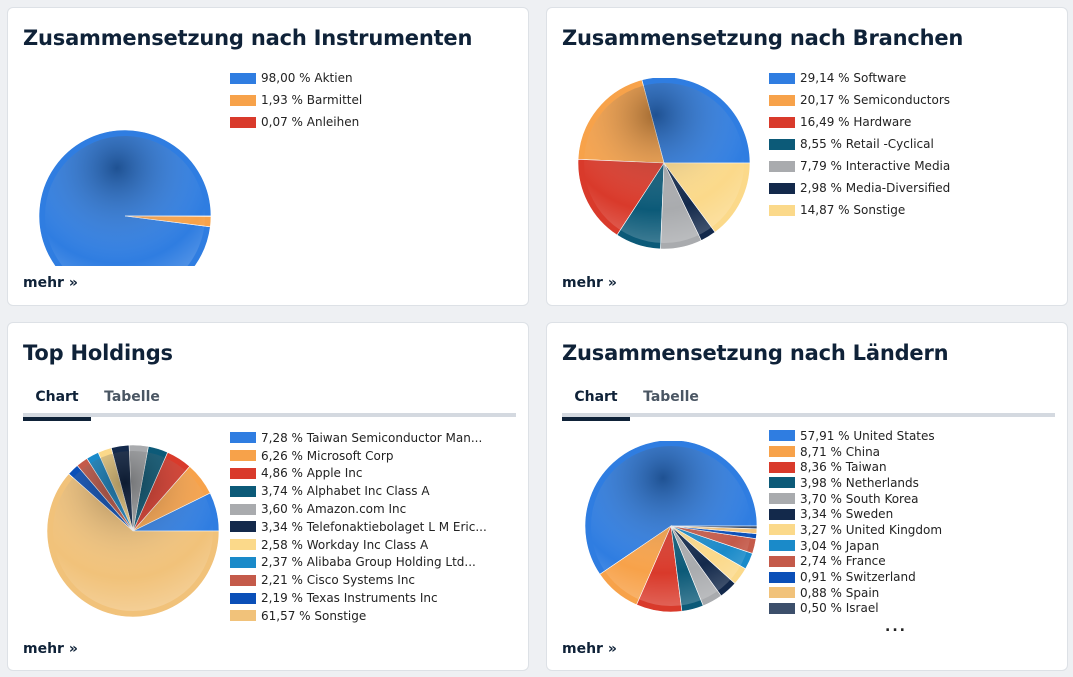 This screenshot has height=677, width=1073. What do you see at coordinates (853, 210) in the screenshot?
I see `legend-label: 14,87 % Sonstige` at bounding box center [853, 210].